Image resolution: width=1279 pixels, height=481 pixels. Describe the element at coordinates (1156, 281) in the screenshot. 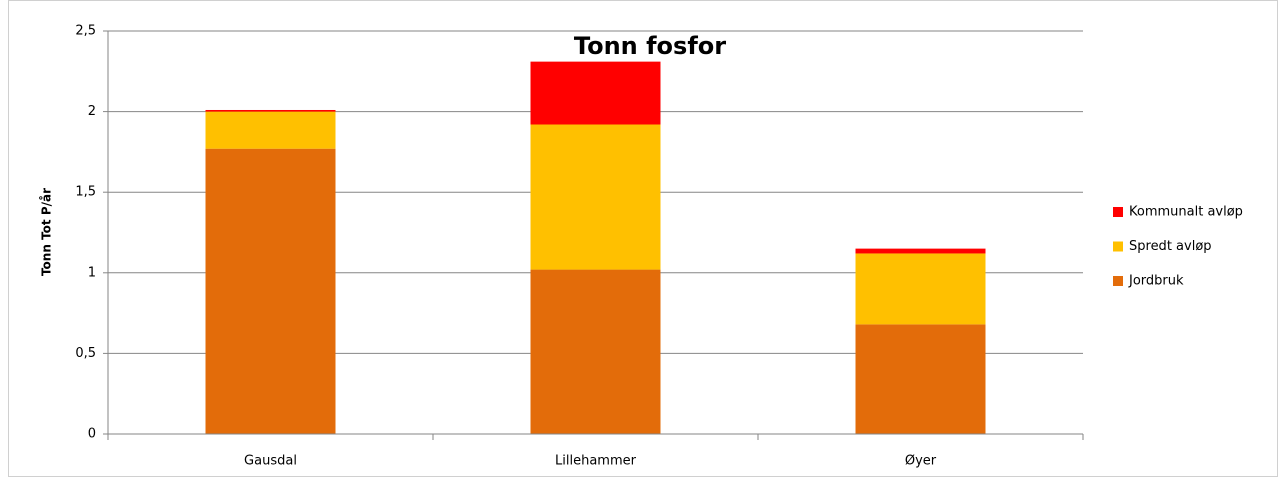

I see `legend-label: Jordbruk` at that location.